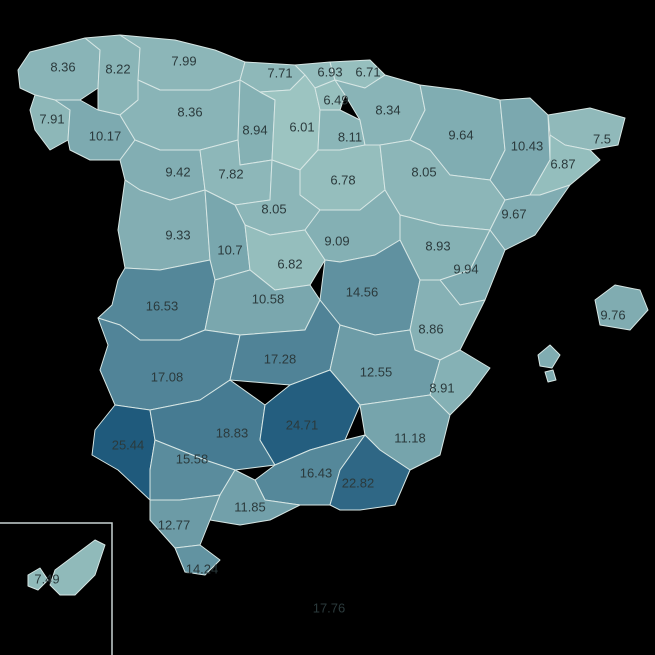  What do you see at coordinates (342, 179) in the screenshot?
I see `label-soria: 6.78` at bounding box center [342, 179].